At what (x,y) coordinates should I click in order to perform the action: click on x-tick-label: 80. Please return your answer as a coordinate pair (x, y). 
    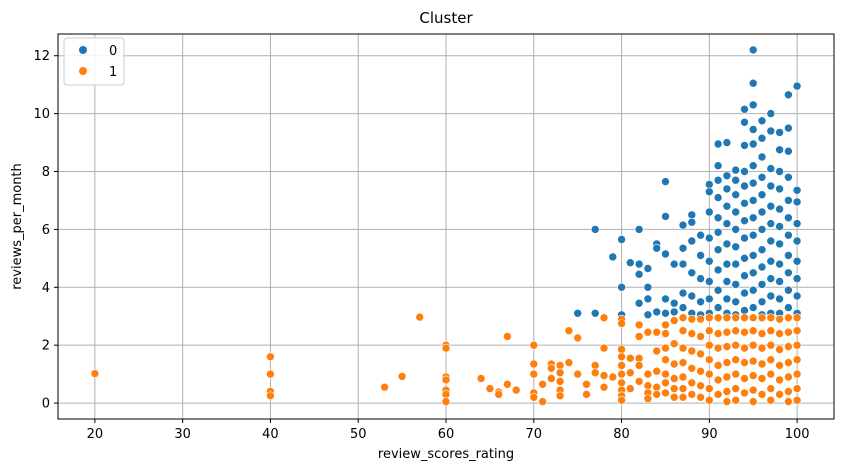
    Looking at the image, I should click on (621, 434).